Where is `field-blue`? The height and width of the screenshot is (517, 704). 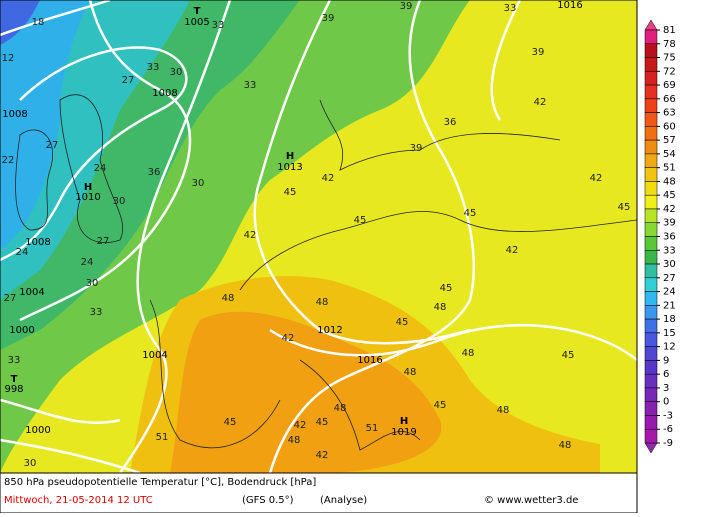 field-blue is located at coordinates (45, 125).